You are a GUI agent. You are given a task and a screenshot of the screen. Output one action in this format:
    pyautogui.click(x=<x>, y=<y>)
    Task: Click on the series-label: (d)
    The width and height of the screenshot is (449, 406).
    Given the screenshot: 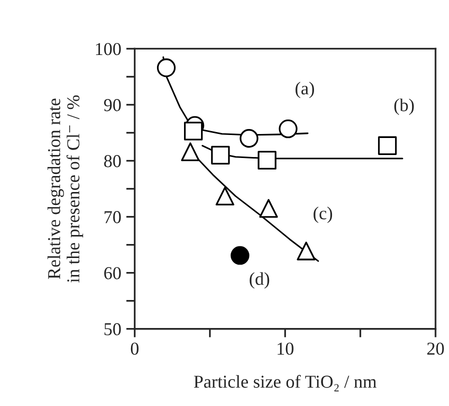 What is the action you would take?
    pyautogui.click(x=260, y=280)
    